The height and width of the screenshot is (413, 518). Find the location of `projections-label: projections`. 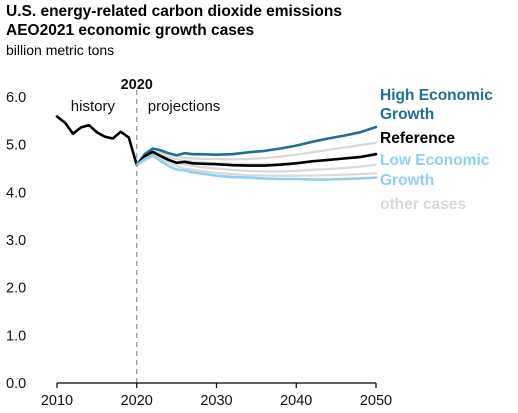

projections-label: projections is located at coordinates (184, 106).